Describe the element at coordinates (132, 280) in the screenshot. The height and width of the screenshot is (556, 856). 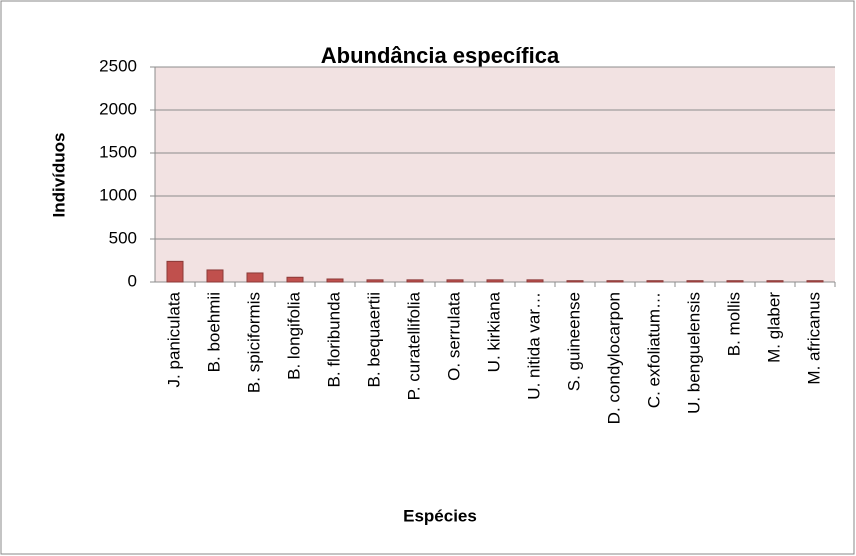
I see `y-tick-label: 0` at that location.